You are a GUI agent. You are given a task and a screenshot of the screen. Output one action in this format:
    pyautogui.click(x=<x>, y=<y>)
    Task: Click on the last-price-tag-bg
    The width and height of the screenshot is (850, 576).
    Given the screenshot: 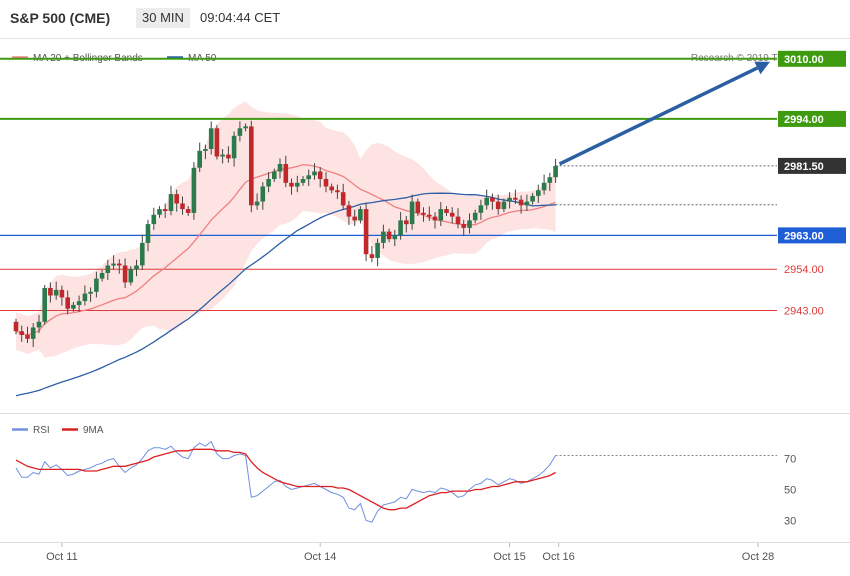 What is the action you would take?
    pyautogui.click(x=812, y=165)
    